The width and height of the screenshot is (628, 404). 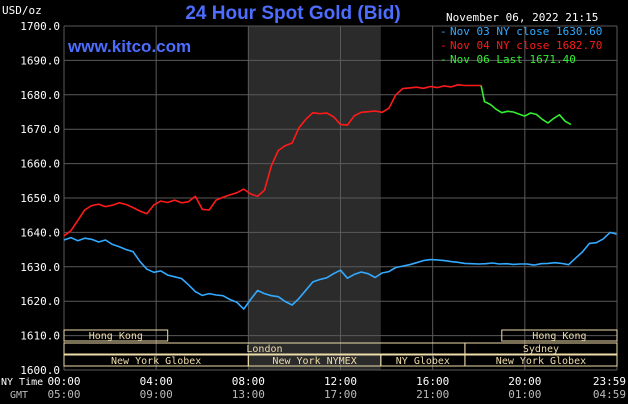 What do you see at coordinates (40, 60) in the screenshot?
I see `y-tick-label: 1690.0` at bounding box center [40, 60].